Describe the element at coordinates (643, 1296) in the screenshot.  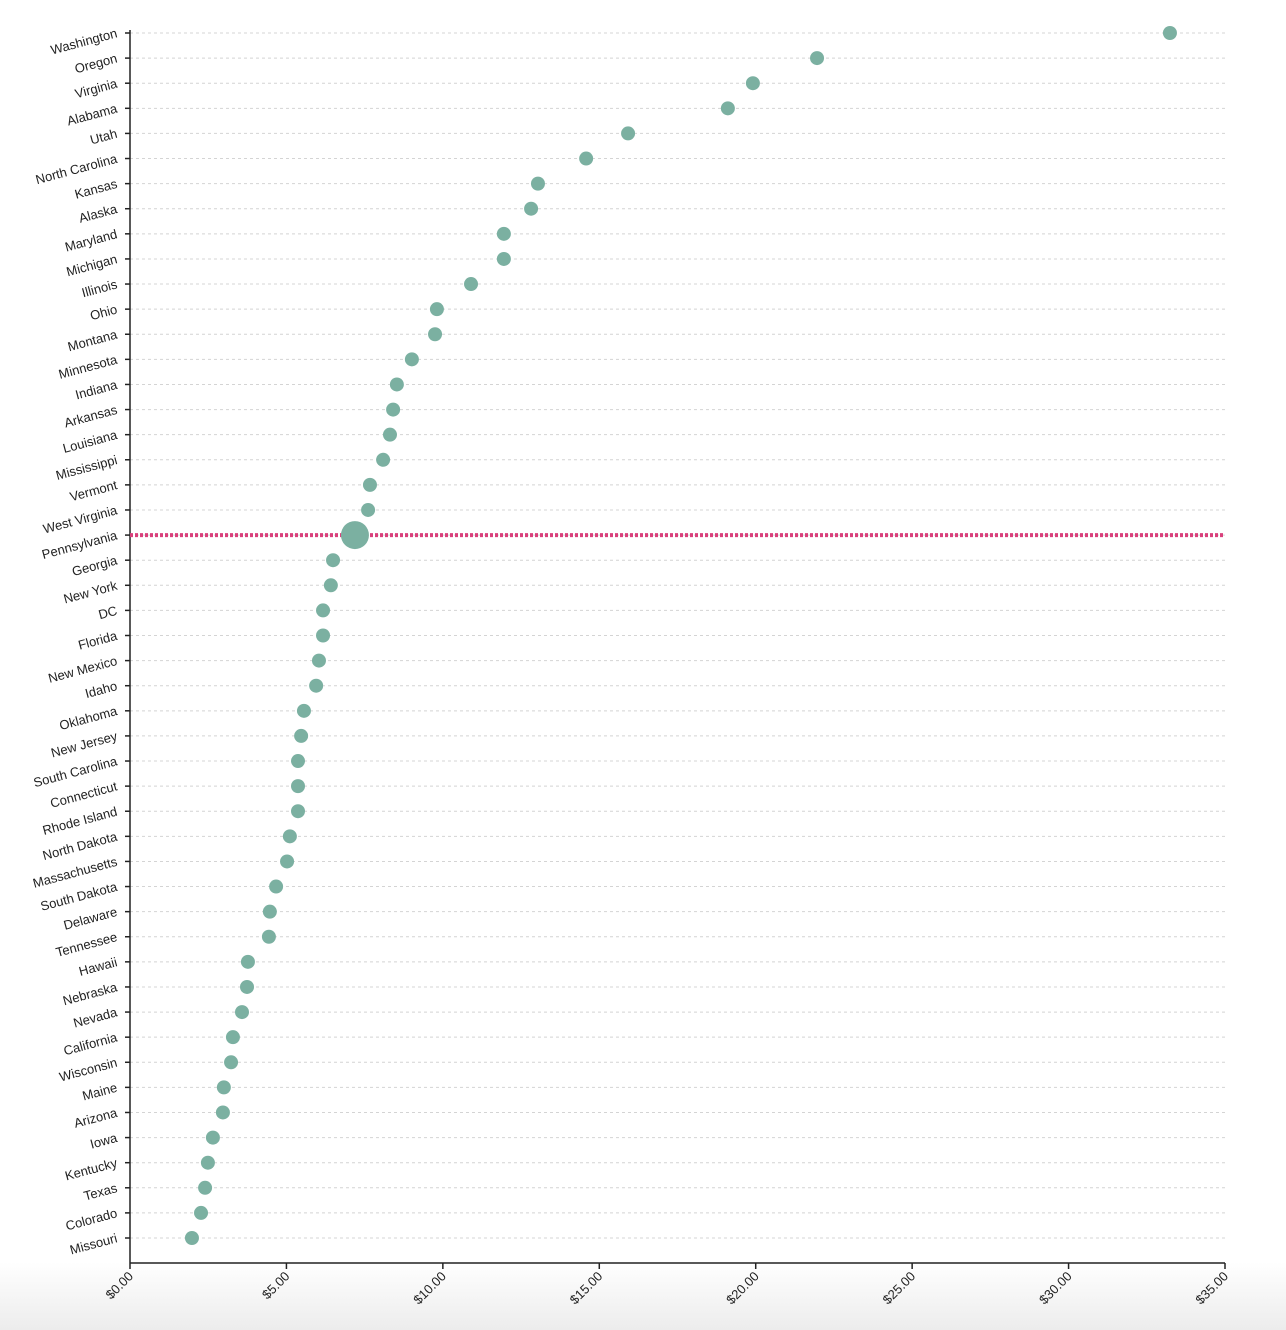
I see `background-fade` at that location.